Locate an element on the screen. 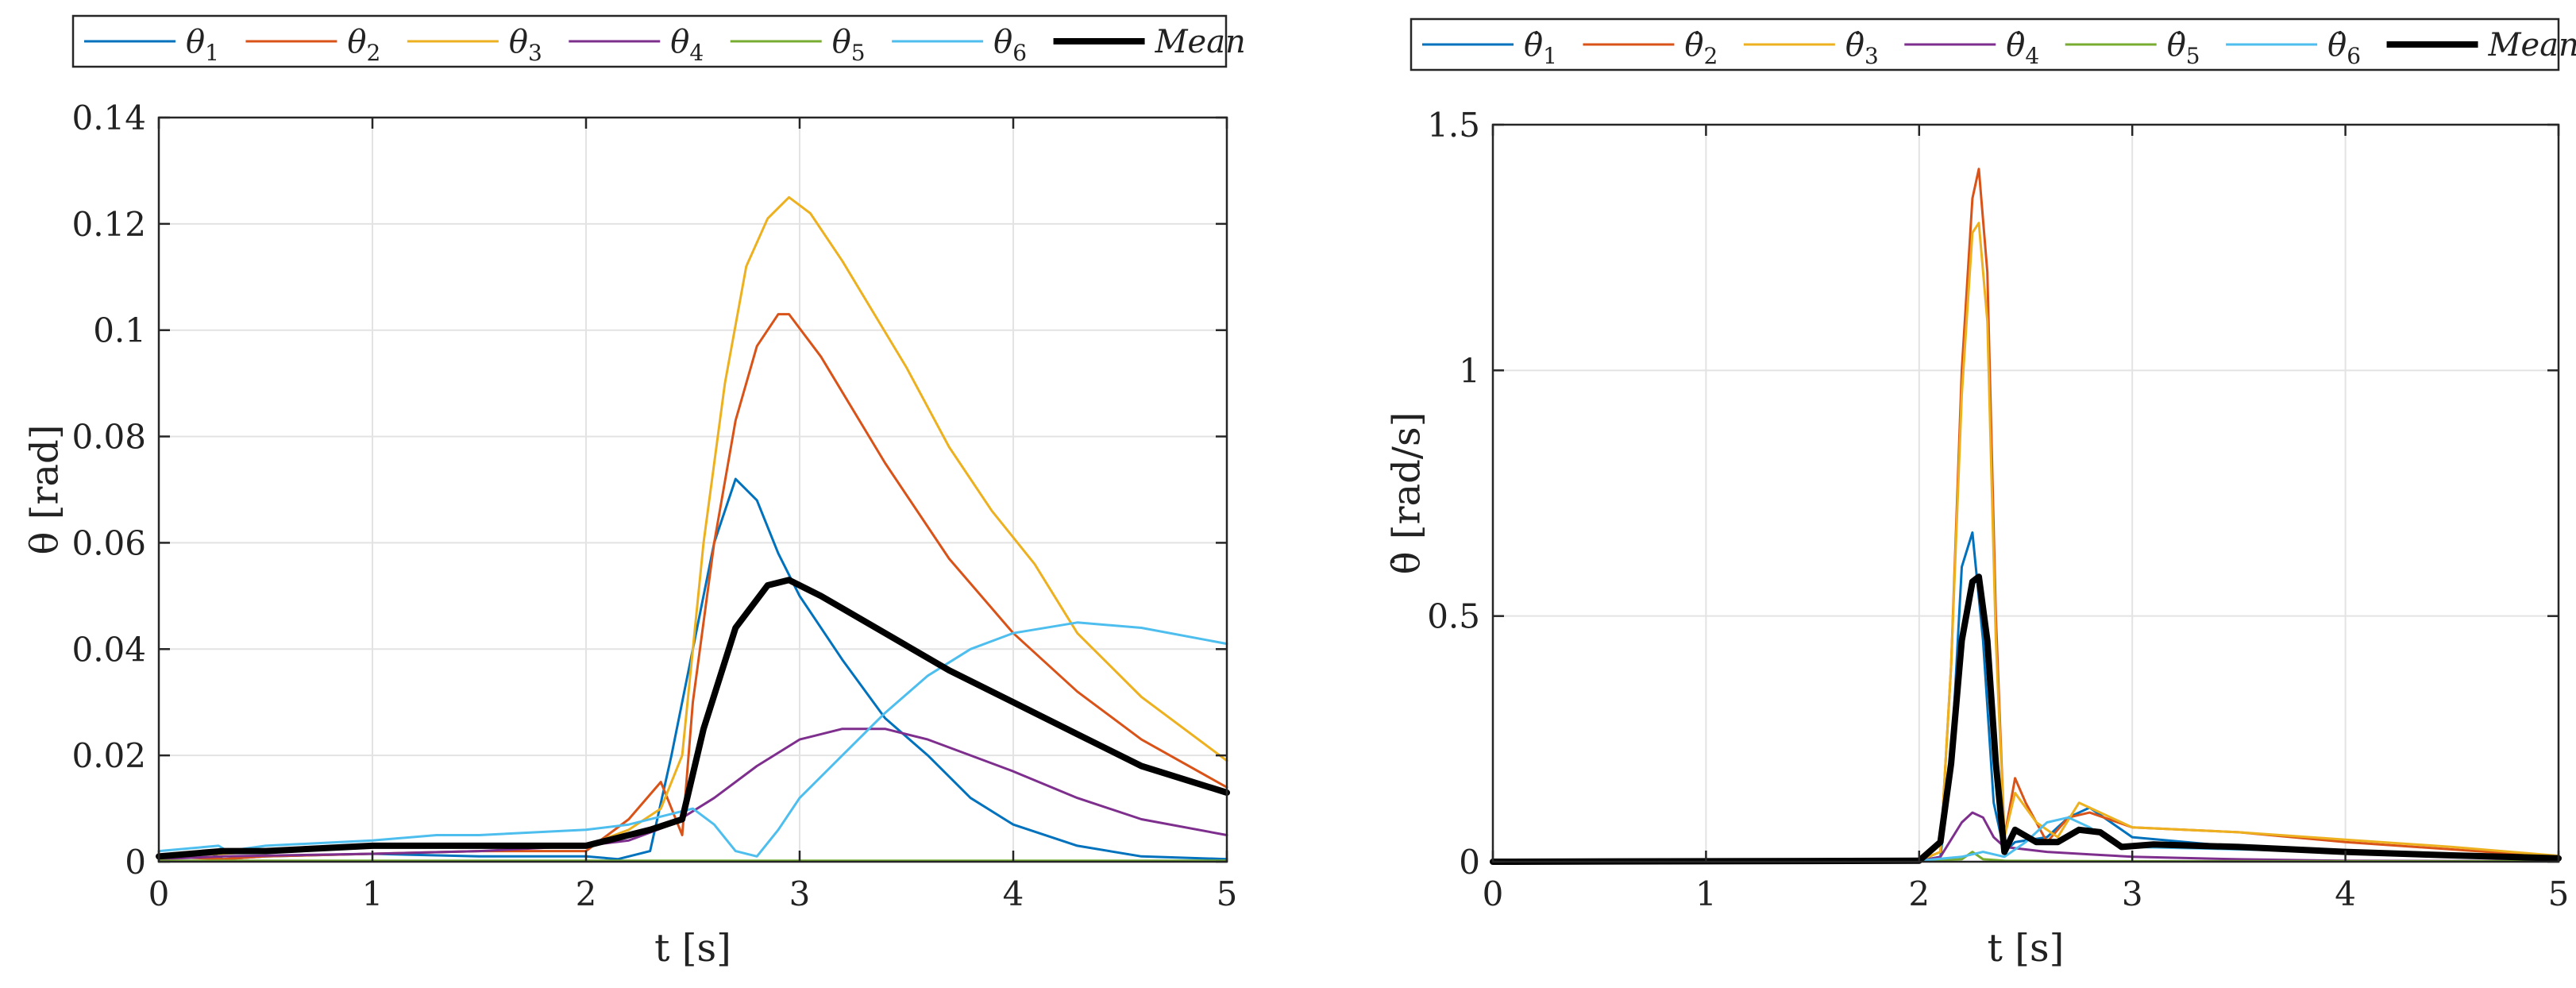 This screenshot has height=988, width=2576. legend-item-4: θ4 is located at coordinates (636, 45).